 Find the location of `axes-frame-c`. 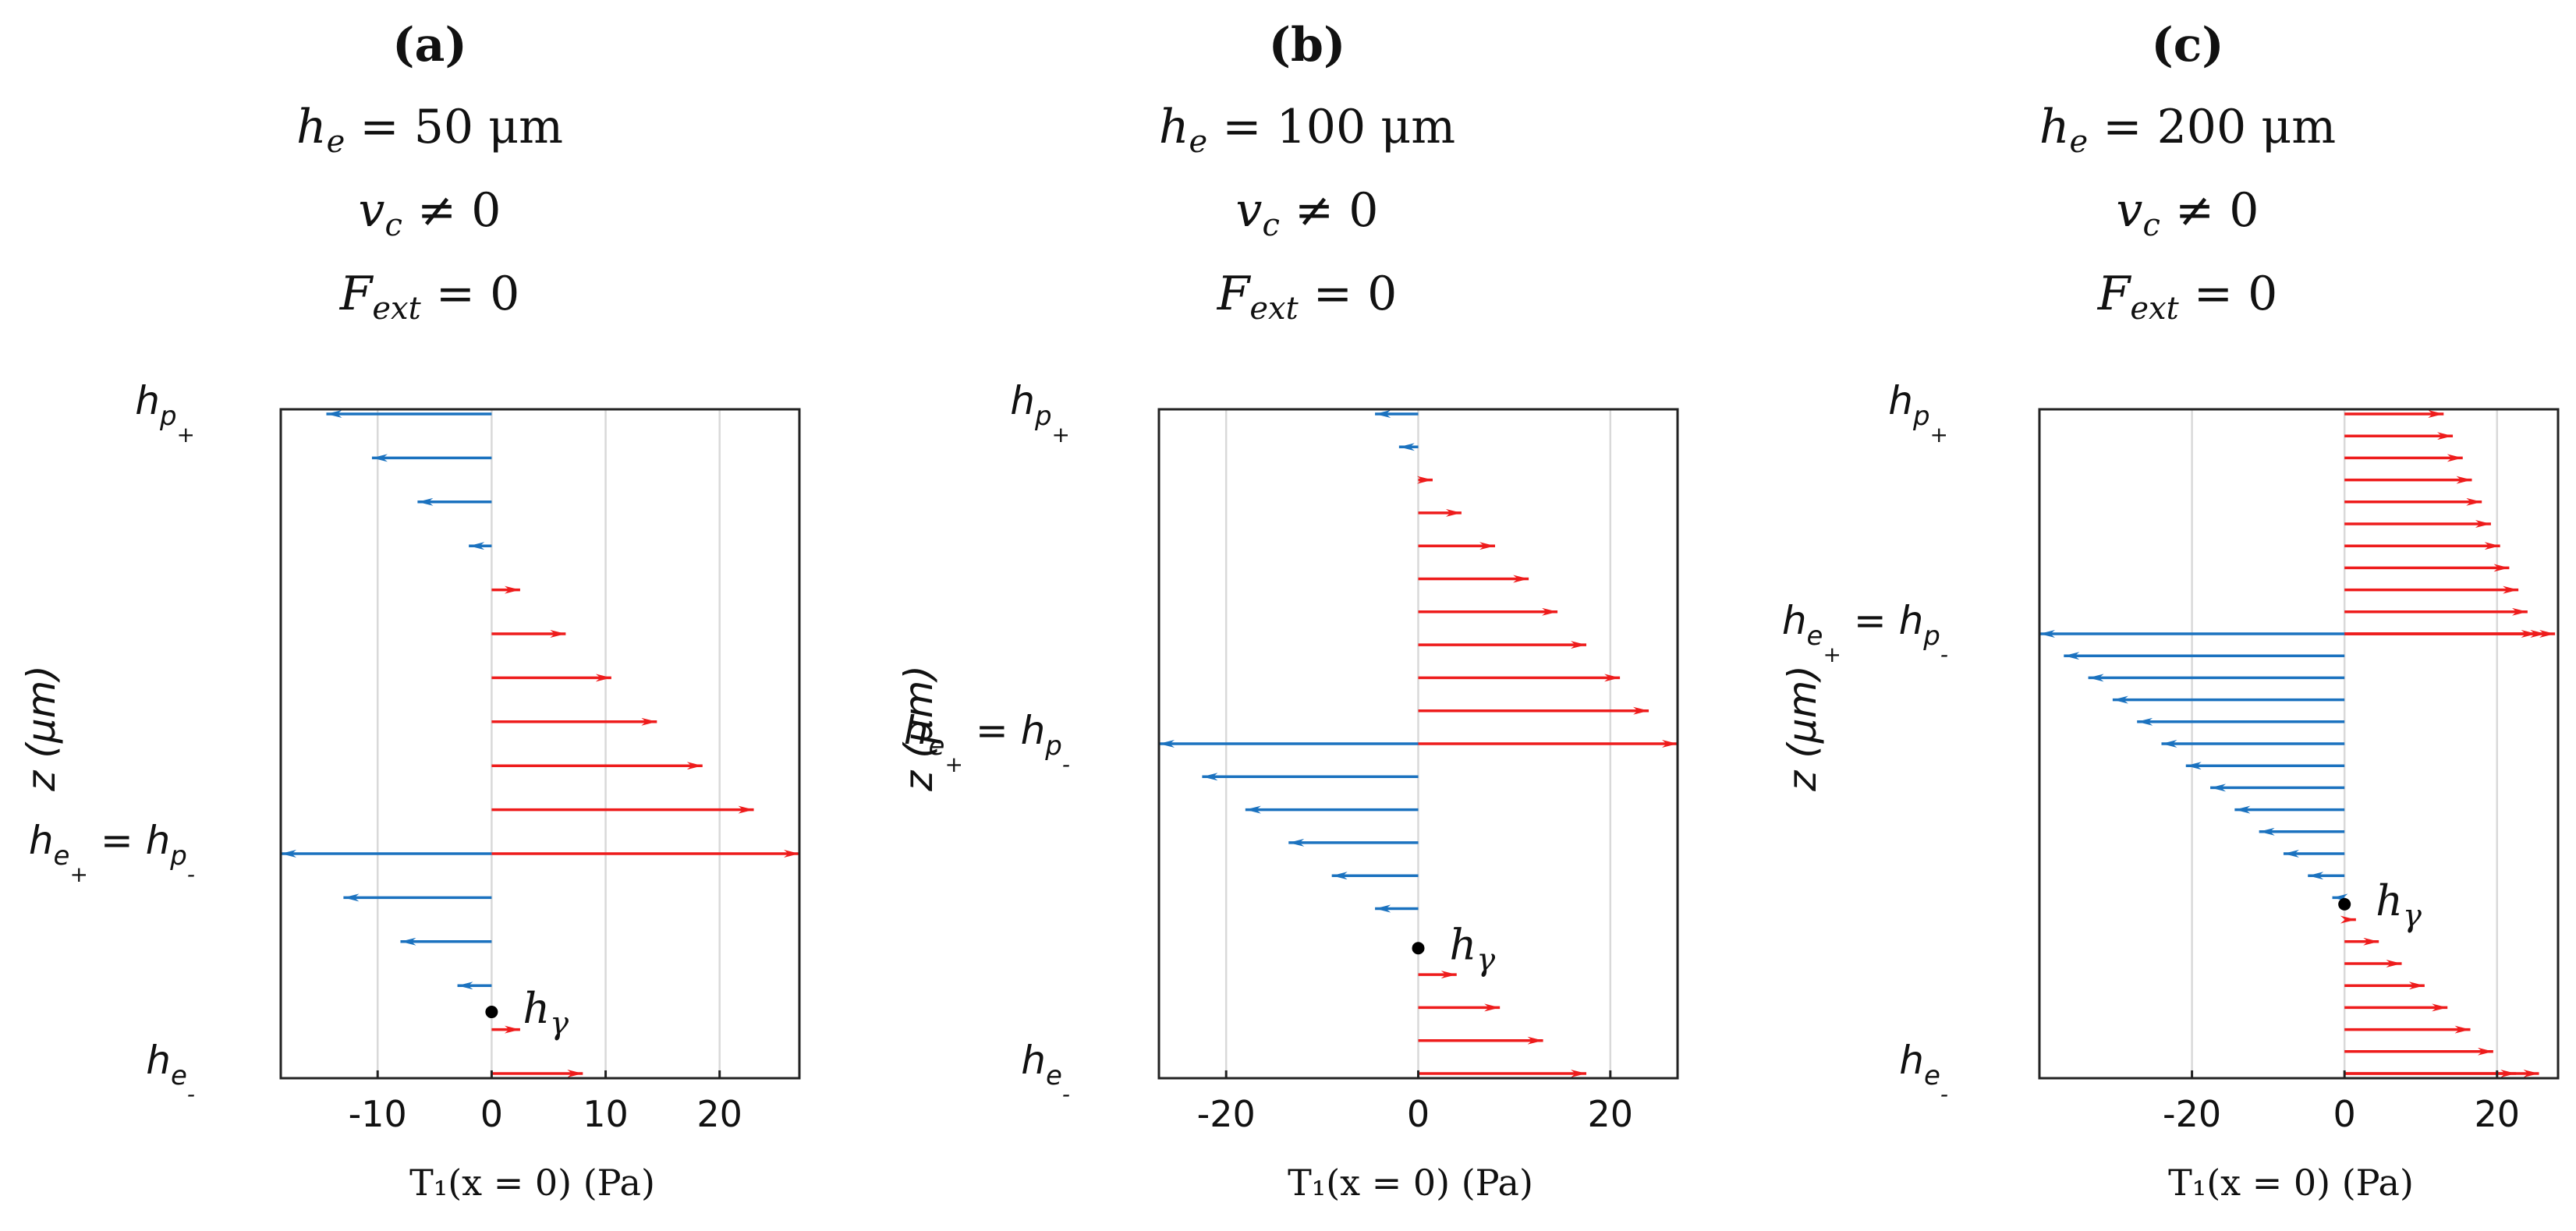

axes-frame-c is located at coordinates (2299, 744).